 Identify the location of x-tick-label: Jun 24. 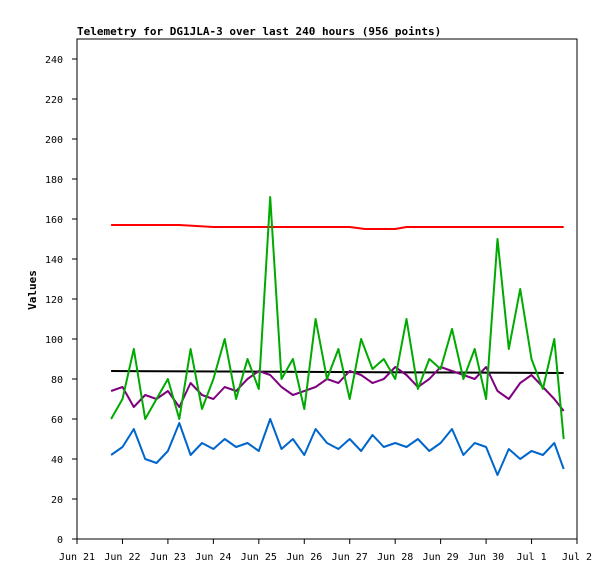
(213, 557).